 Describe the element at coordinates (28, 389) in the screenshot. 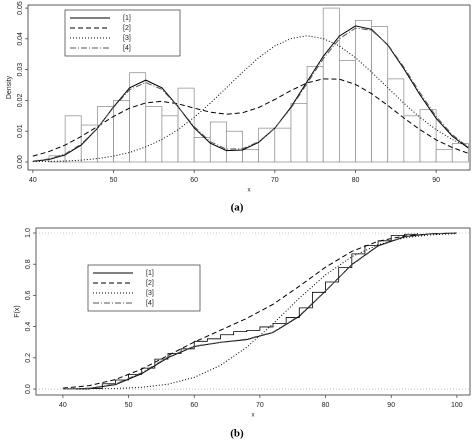

I see `y-tick-label: 0.0` at that location.